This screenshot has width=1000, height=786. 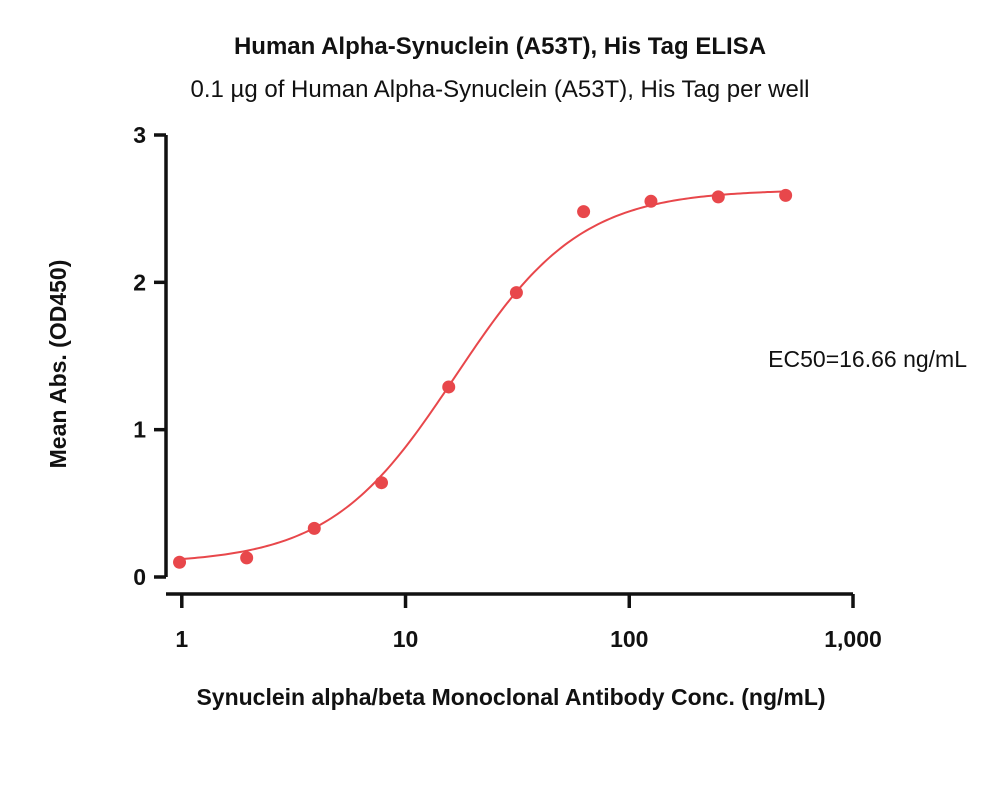 What do you see at coordinates (629, 639) in the screenshot?
I see `x-tick-label: 100` at bounding box center [629, 639].